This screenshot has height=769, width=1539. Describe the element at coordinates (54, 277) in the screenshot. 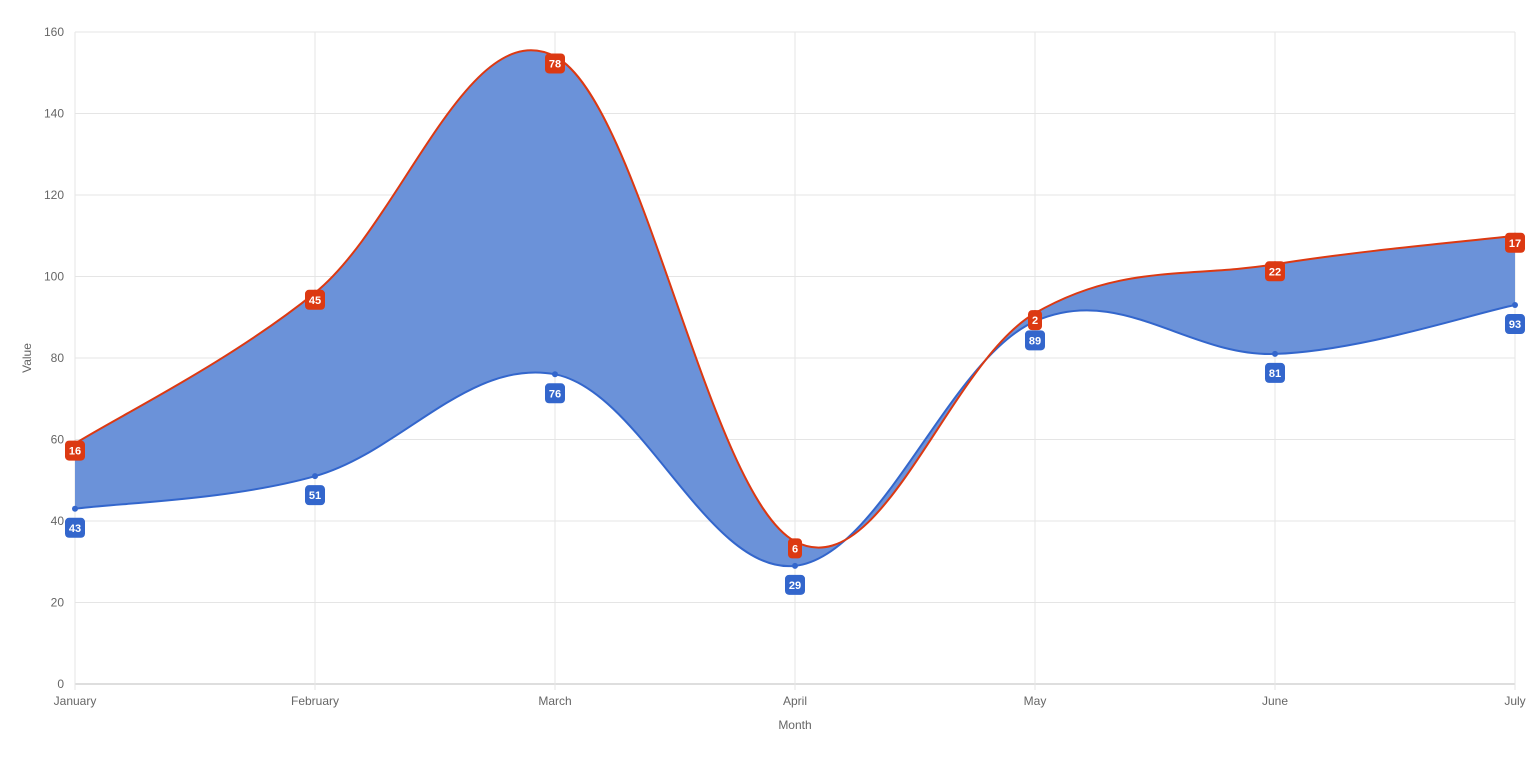

I see `y-tick-label: 100` at that location.